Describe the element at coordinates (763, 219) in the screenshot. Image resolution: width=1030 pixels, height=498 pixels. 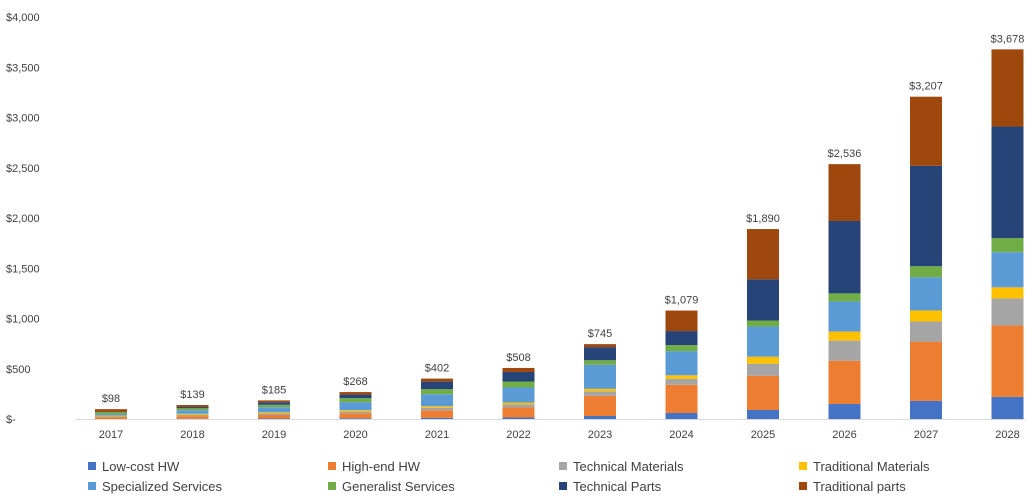
I see `total-data-label: $1,890` at that location.